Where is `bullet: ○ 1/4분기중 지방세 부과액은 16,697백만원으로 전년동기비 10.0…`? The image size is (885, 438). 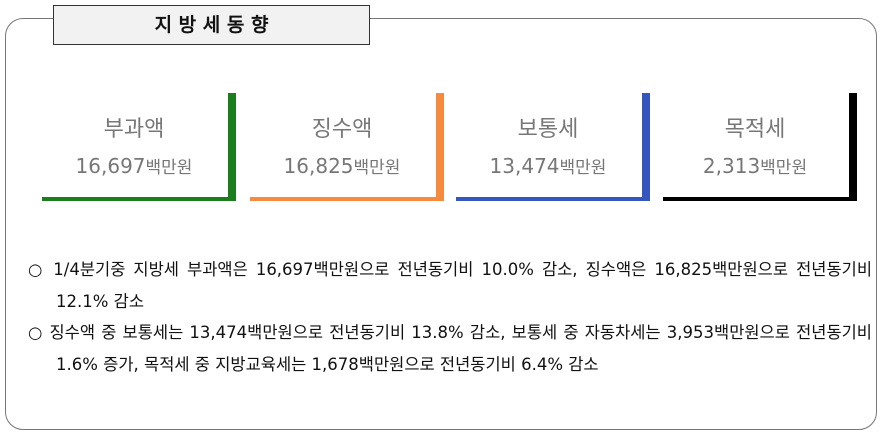 bullet: ○ 1/4분기중 지방세 부과액은 16,697백만원으로 전년동기비 10.0… is located at coordinates (450, 285).